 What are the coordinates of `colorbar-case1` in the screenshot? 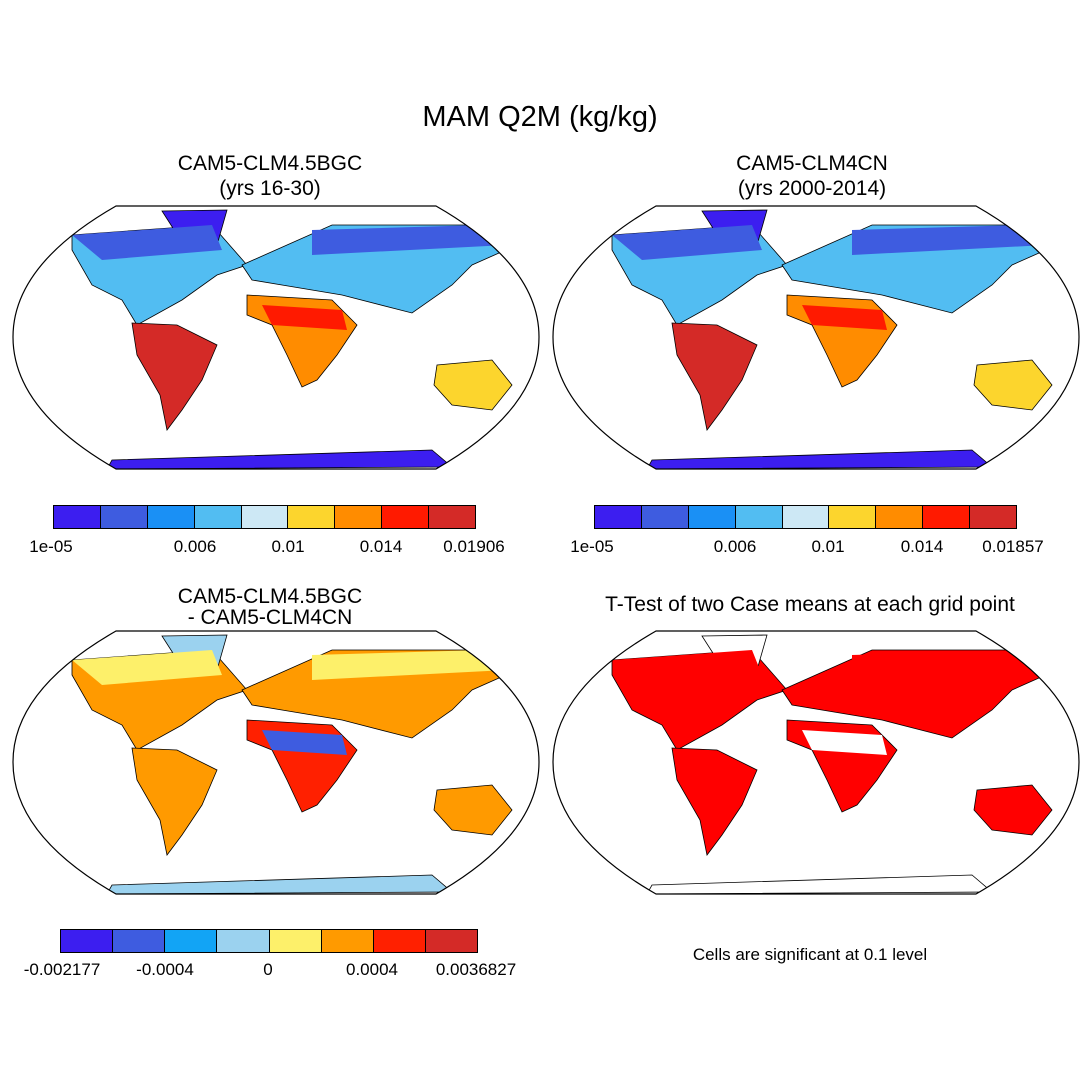 It's located at (264, 517).